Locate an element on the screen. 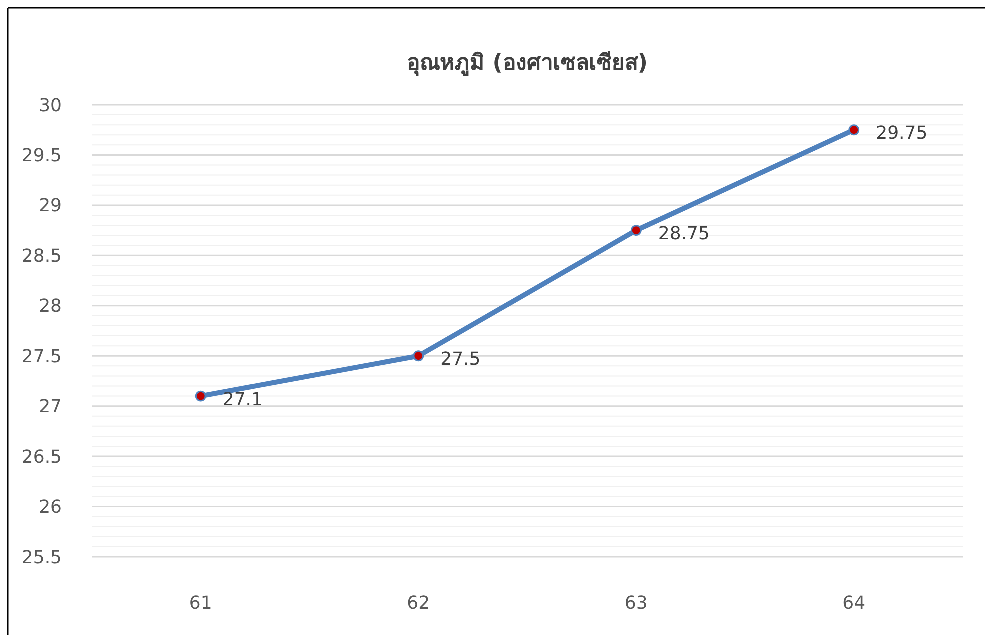 The height and width of the screenshot is (635, 985). chart-title: อุณหภูมิ (องศาเซลเซียส) is located at coordinates (527, 64).